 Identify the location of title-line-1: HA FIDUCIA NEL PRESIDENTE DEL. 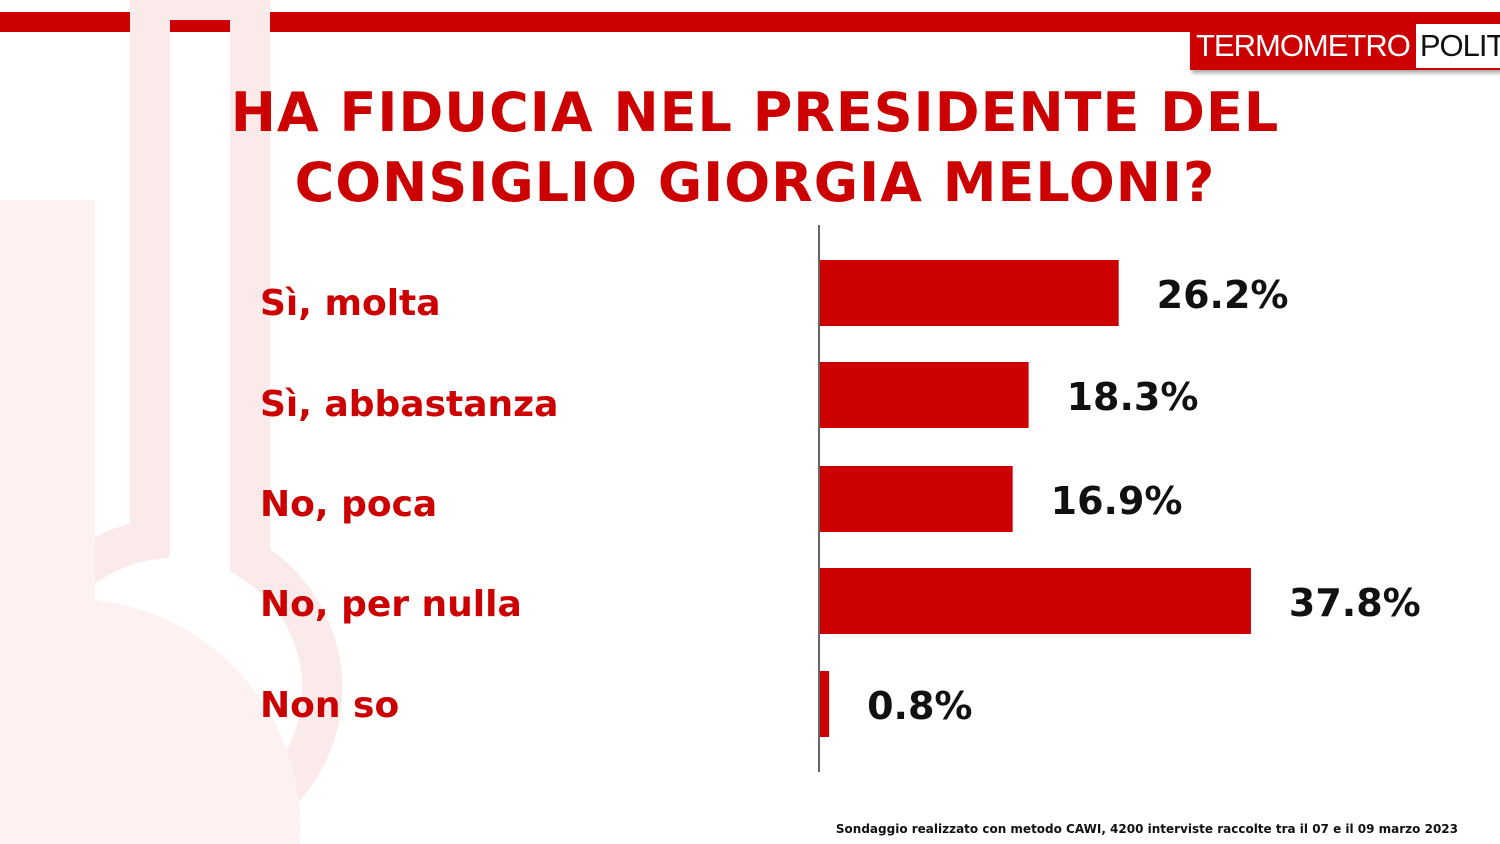
(755, 112).